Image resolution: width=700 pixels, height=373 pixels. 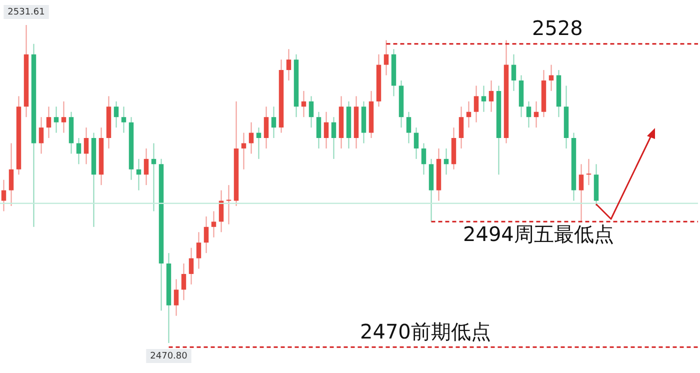 I want to click on ref-line-label: 2528, so click(x=557, y=28).